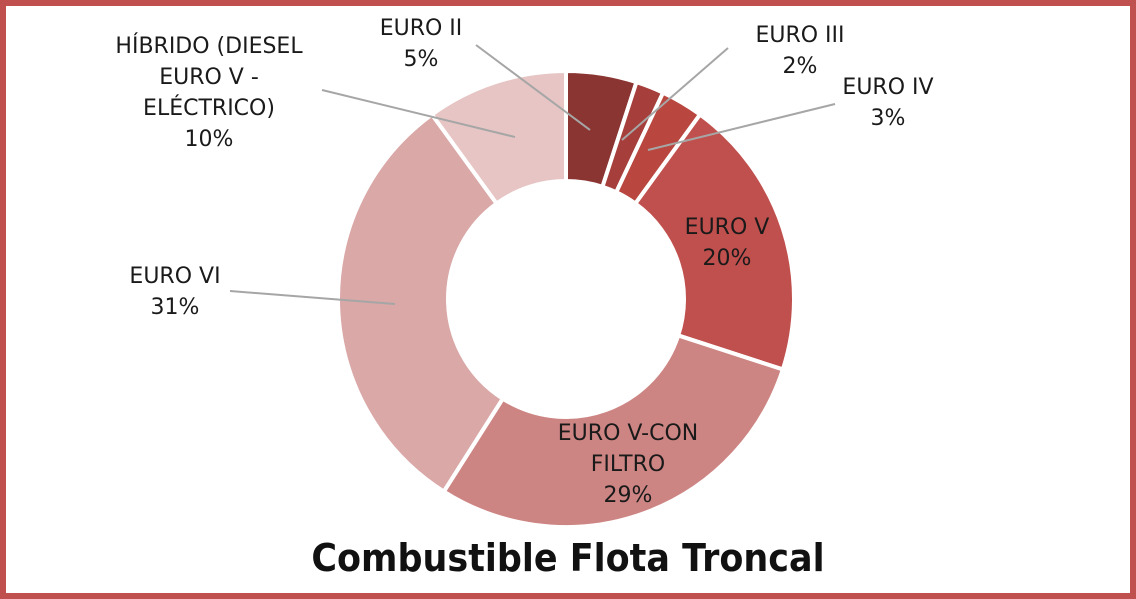  Describe the element at coordinates (887, 103) in the screenshot. I see `data-label-euro-iv: EURO IV 3%` at that location.